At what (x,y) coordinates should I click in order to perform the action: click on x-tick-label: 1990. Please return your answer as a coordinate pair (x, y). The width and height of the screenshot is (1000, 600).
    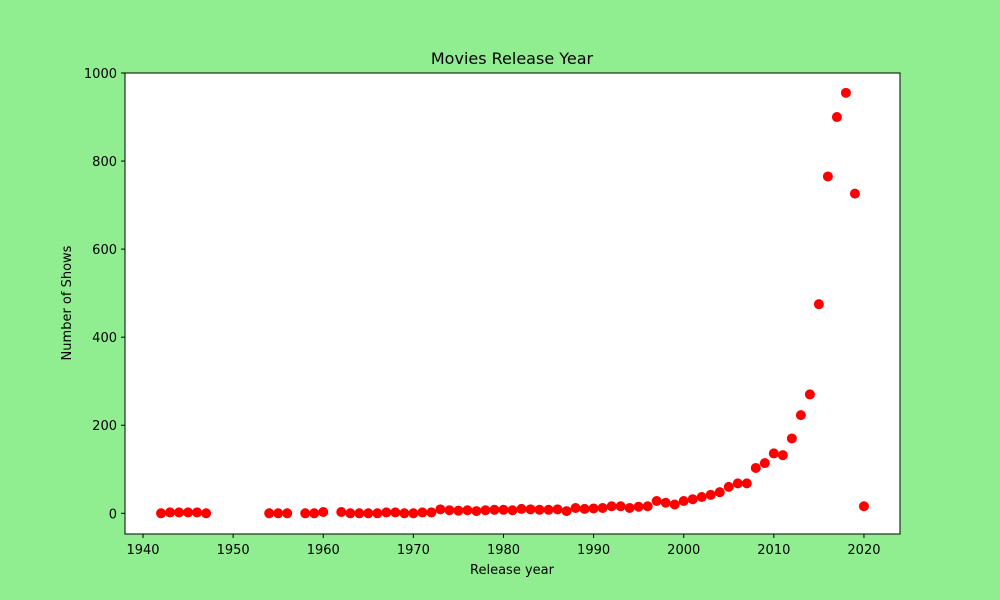
    Looking at the image, I should click on (593, 550).